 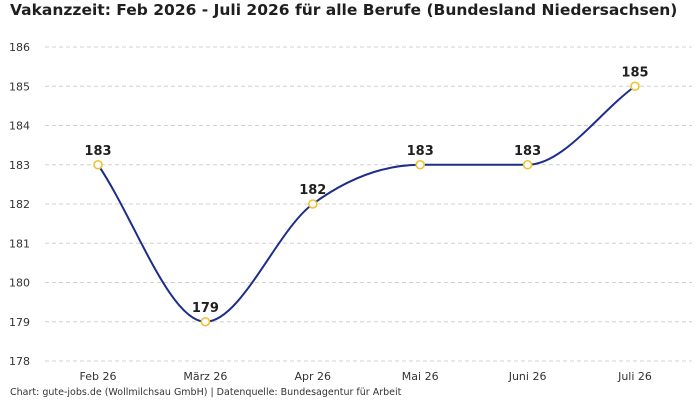 What do you see at coordinates (205, 376) in the screenshot?
I see `x-tick-label: März 26` at bounding box center [205, 376].